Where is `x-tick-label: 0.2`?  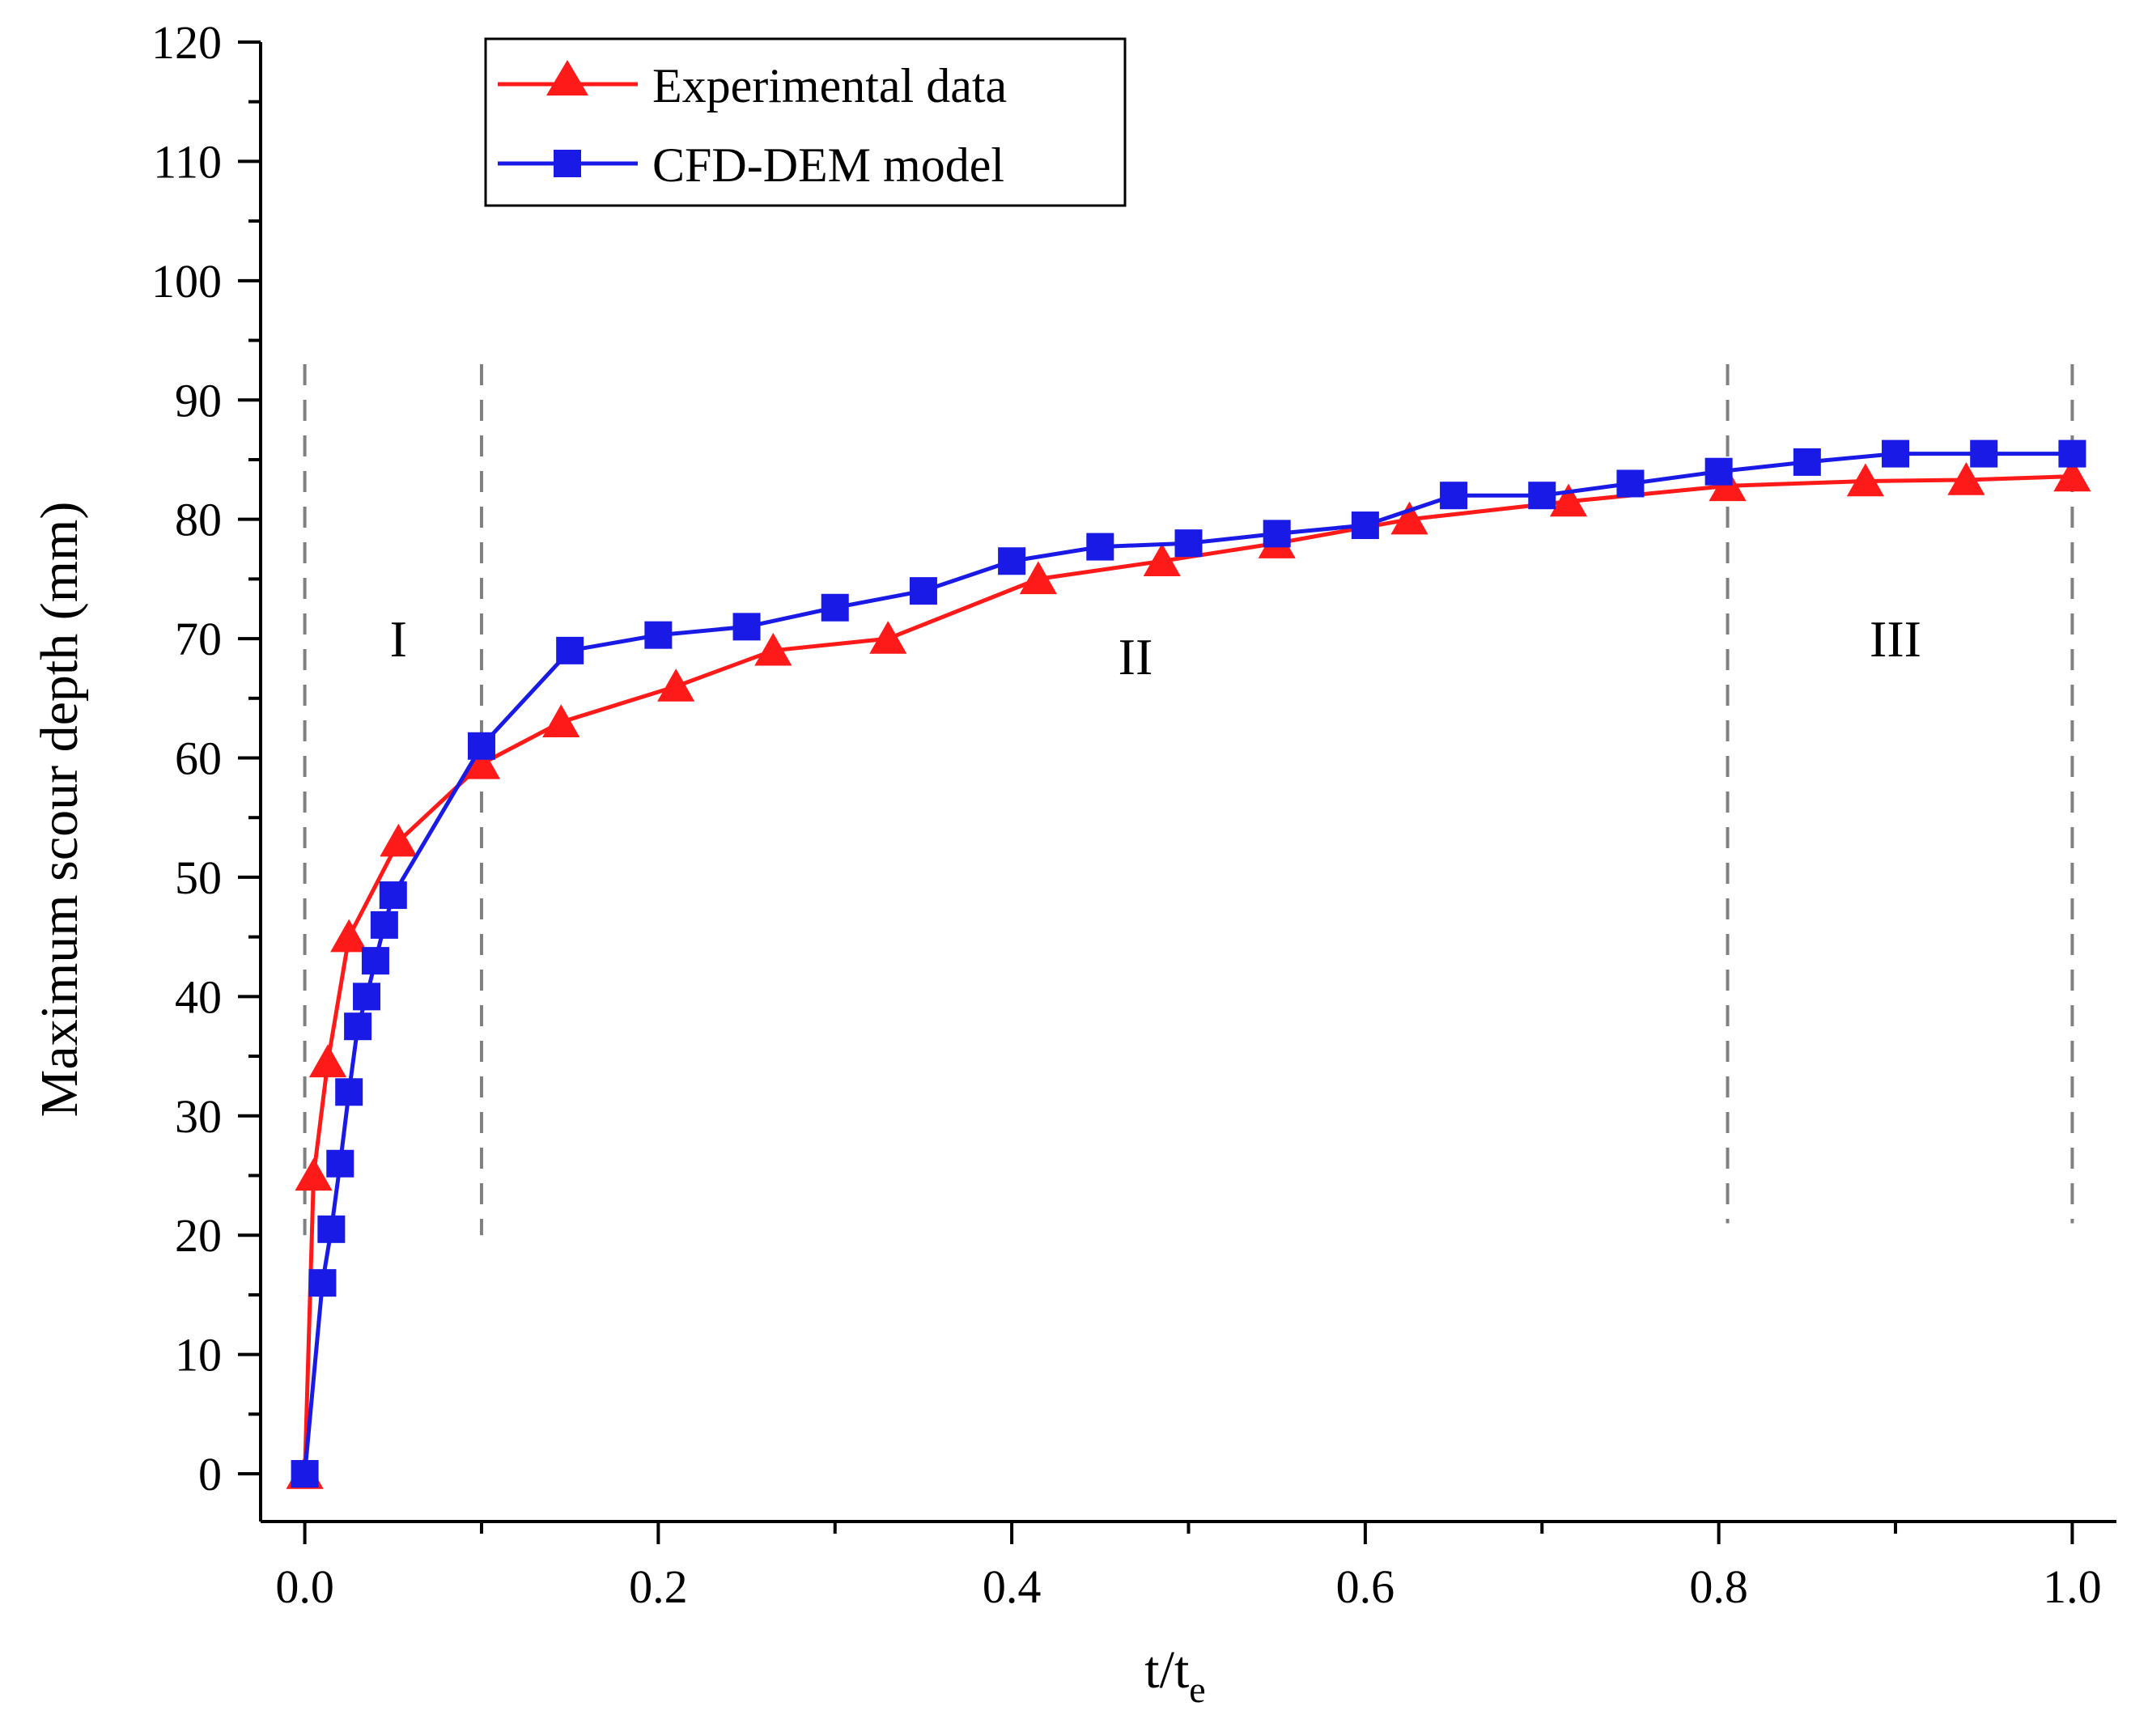 x-tick-label: 0.2 is located at coordinates (659, 1586).